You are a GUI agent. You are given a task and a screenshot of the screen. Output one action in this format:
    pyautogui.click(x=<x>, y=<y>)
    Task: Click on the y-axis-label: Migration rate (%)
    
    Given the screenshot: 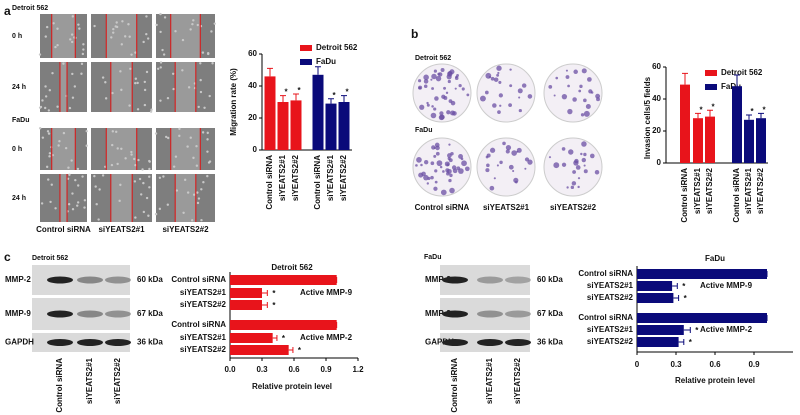 What is the action you would take?
    pyautogui.click(x=233, y=102)
    